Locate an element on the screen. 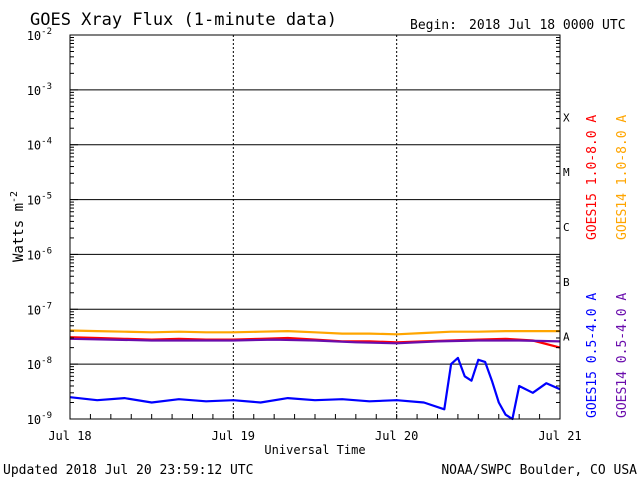 The height and width of the screenshot is (480, 640). y-tick-label: 10⁻³ is located at coordinates (39, 90).